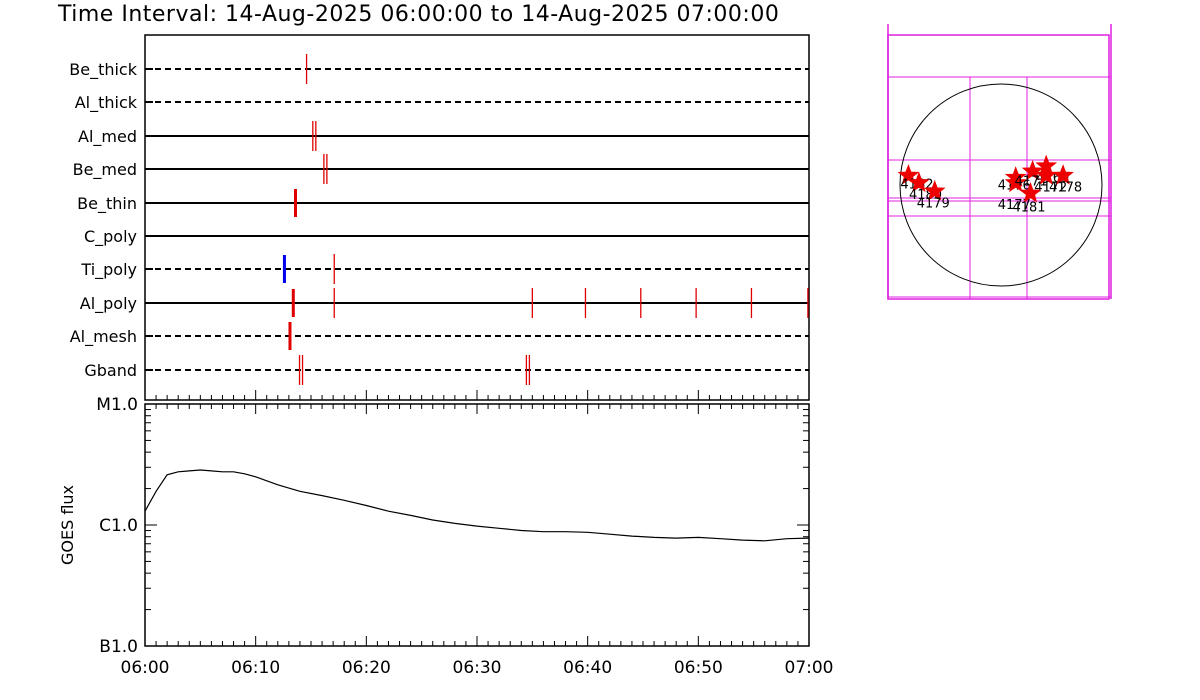 This screenshot has height=700, width=1200. I want to click on y-tick-label: M1.0, so click(117, 405).